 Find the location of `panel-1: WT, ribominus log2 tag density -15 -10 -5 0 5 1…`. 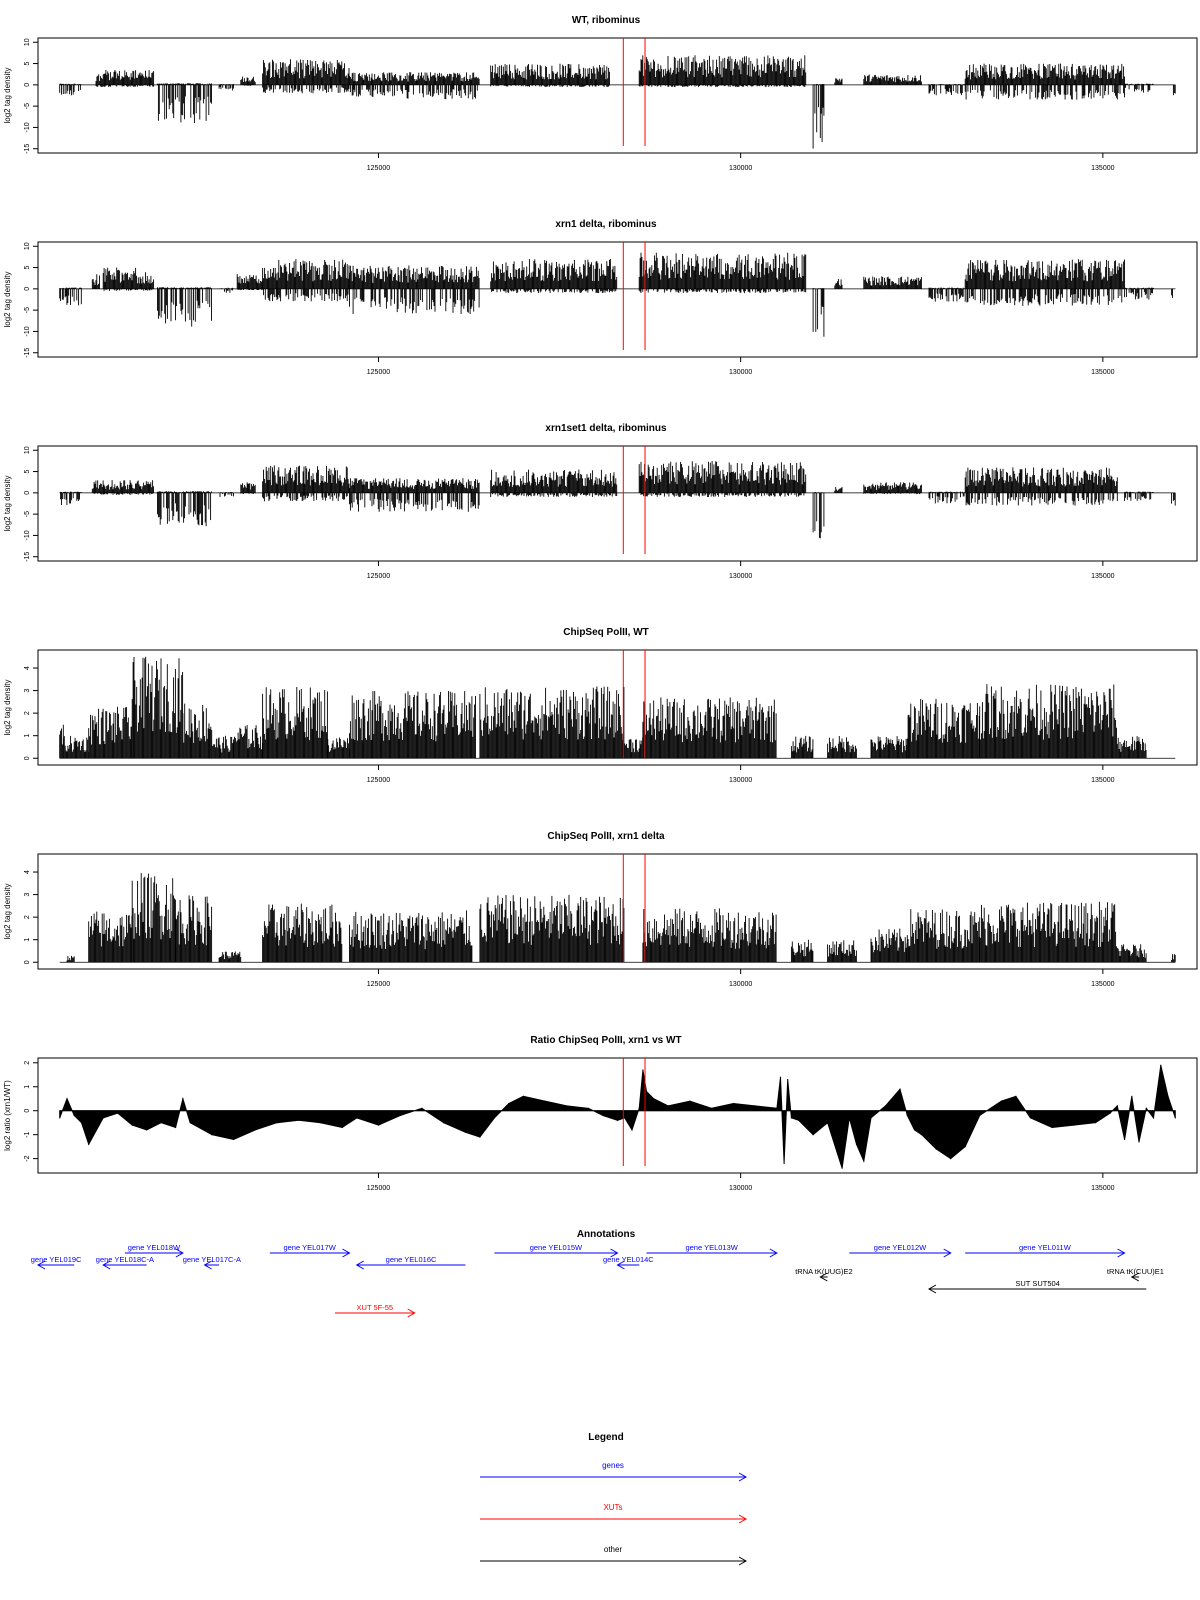

panel-1: WT, ribominus log2 tag density -15 -10 -5 0 5 1… is located at coordinates (600, 93).